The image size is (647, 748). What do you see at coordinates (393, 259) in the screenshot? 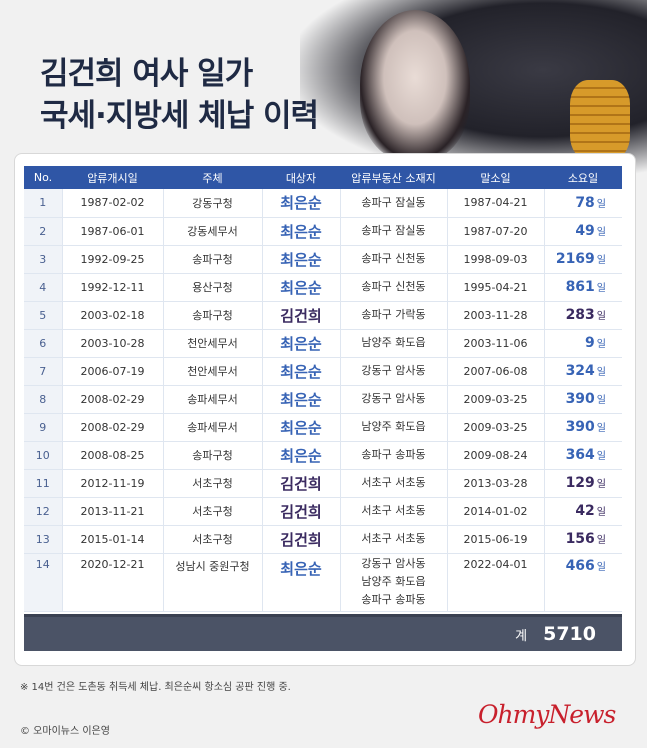
I see `cell-location: 송파구 신천동` at bounding box center [393, 259].